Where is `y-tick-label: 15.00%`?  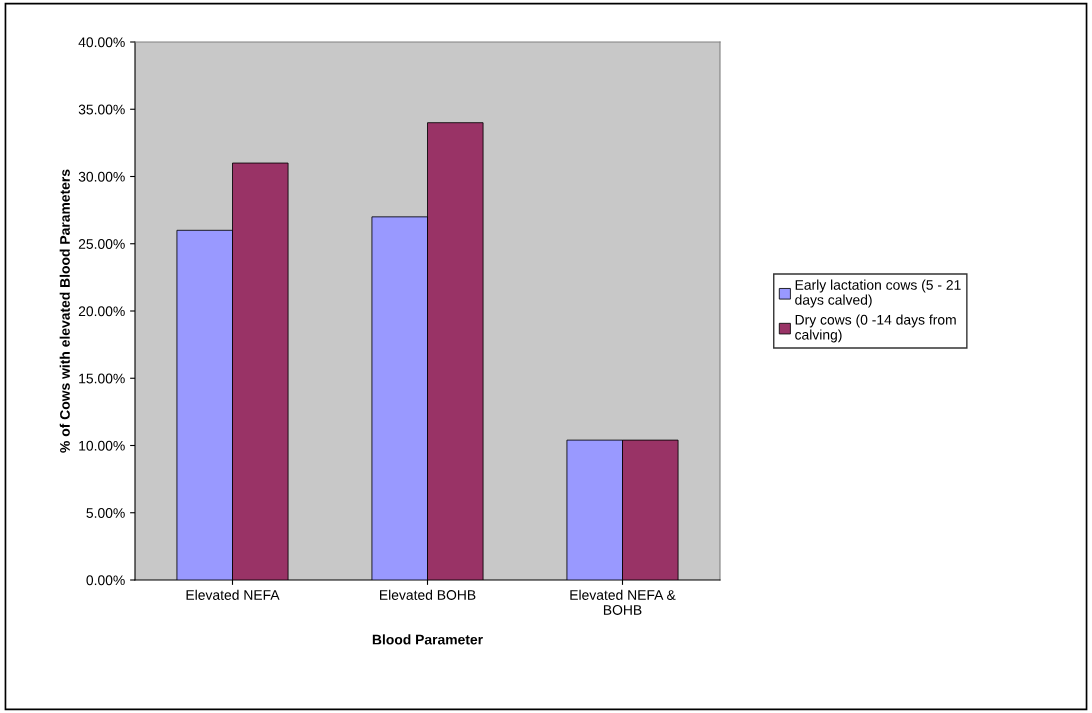
y-tick-label: 15.00% is located at coordinates (102, 378).